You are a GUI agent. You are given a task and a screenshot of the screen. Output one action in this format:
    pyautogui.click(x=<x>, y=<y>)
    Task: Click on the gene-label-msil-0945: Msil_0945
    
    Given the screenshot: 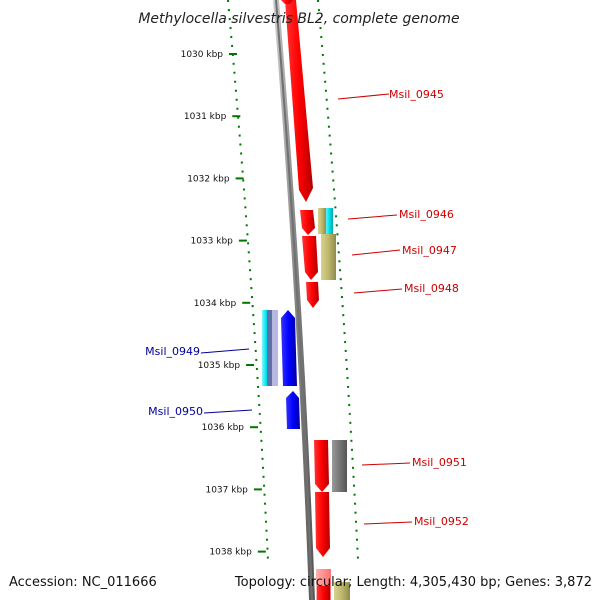 What is the action you would take?
    pyautogui.click(x=416, y=94)
    